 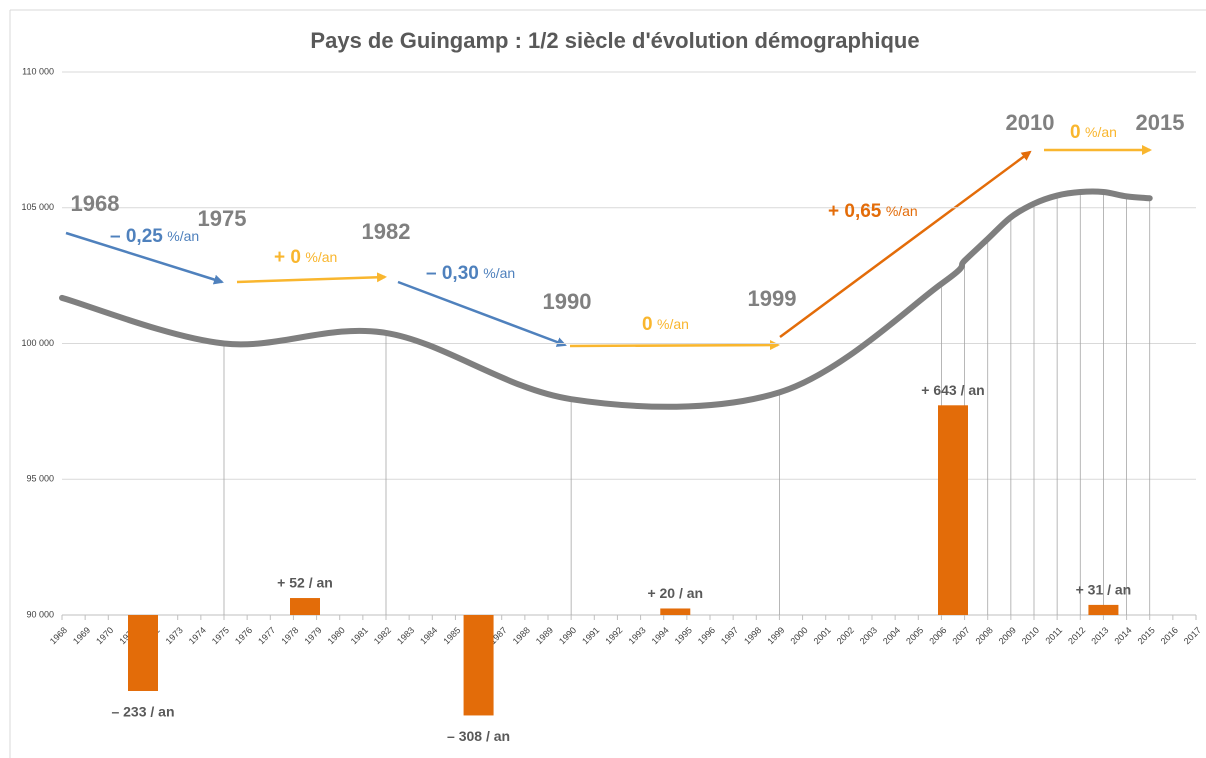 What do you see at coordinates (1146, 635) in the screenshot?
I see `x-tick-label: 2015` at bounding box center [1146, 635].